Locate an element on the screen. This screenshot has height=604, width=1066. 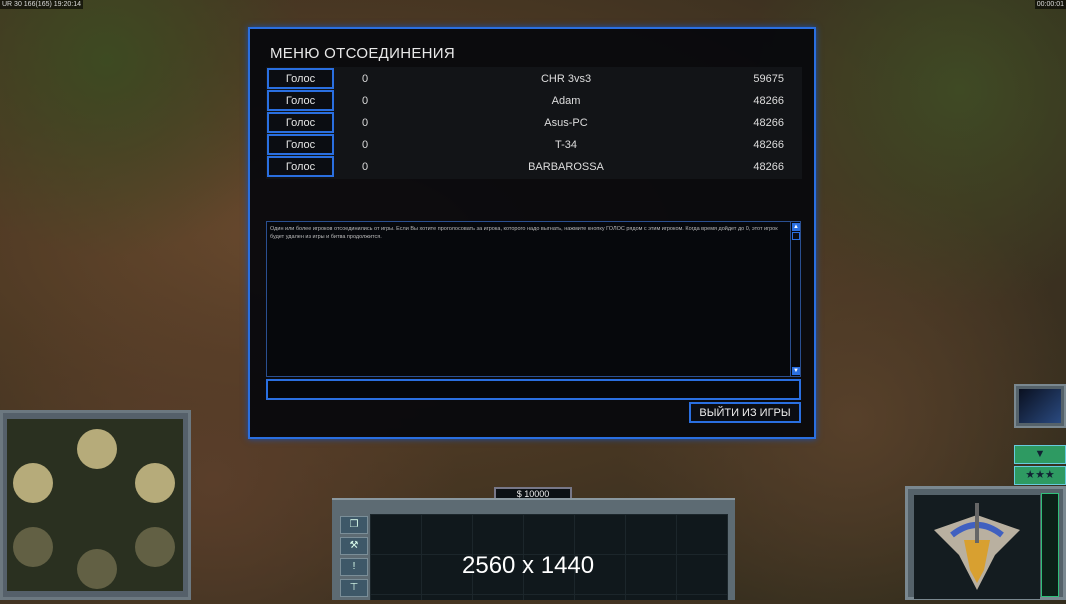
player-row: Голос 0 BARBAROSSA 48266 is located at coordinates (534, 166).